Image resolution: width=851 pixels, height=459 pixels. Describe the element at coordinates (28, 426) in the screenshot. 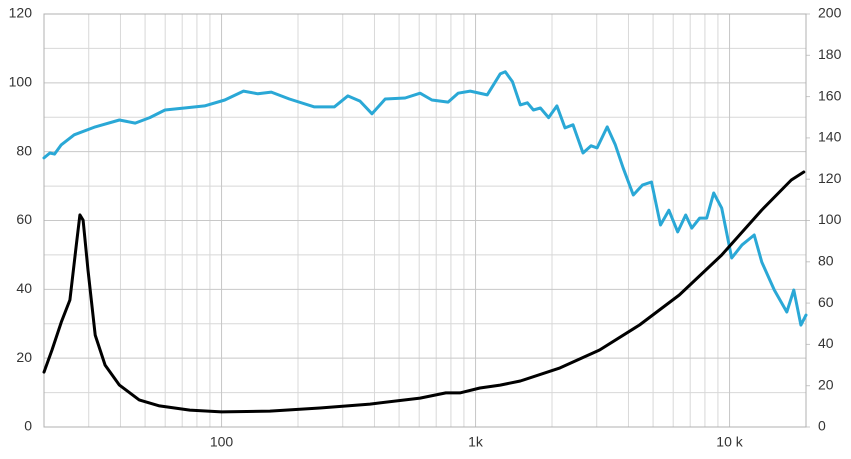

I see `y-tick-label: 0` at that location.